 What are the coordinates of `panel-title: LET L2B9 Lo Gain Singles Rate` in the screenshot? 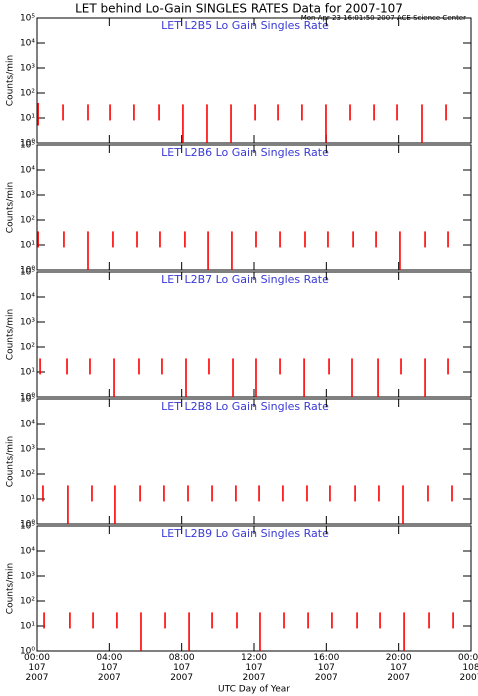 It's located at (245, 533).